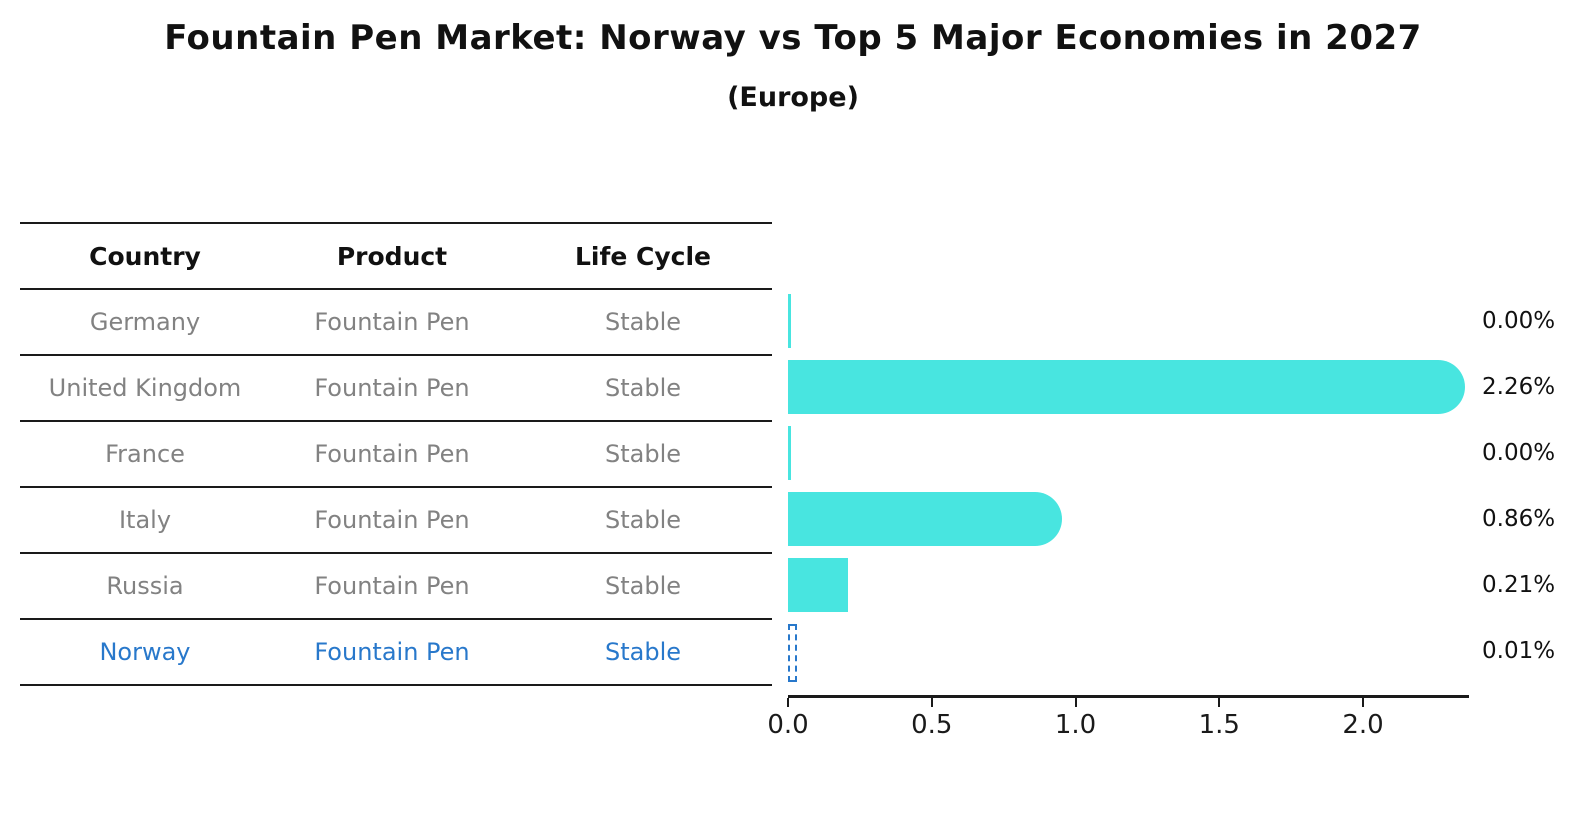  Describe the element at coordinates (793, 97) in the screenshot. I see `page-subtitle: (Europe)` at that location.